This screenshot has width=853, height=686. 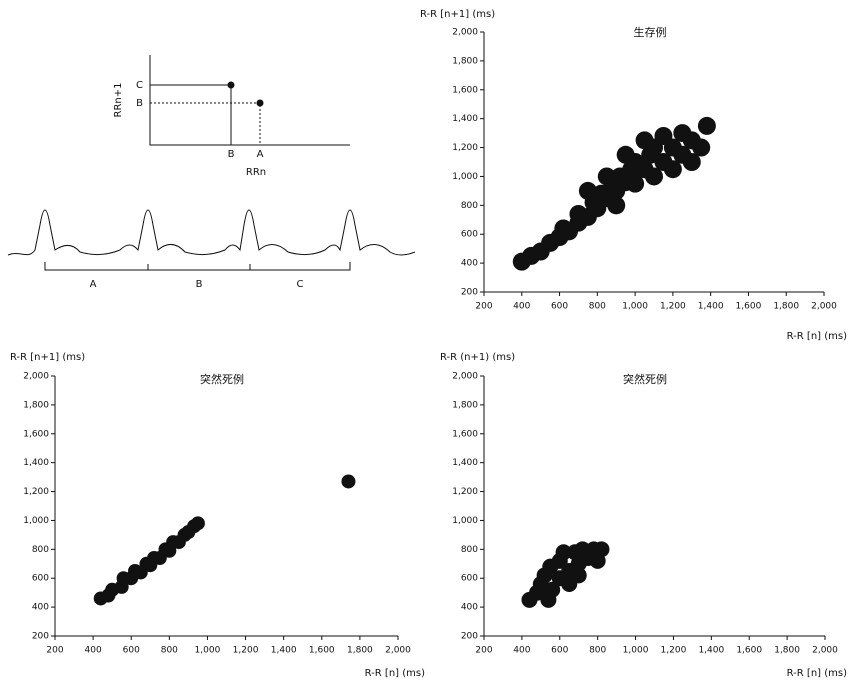 I want to click on interval-bracket, so click(x=197, y=266).